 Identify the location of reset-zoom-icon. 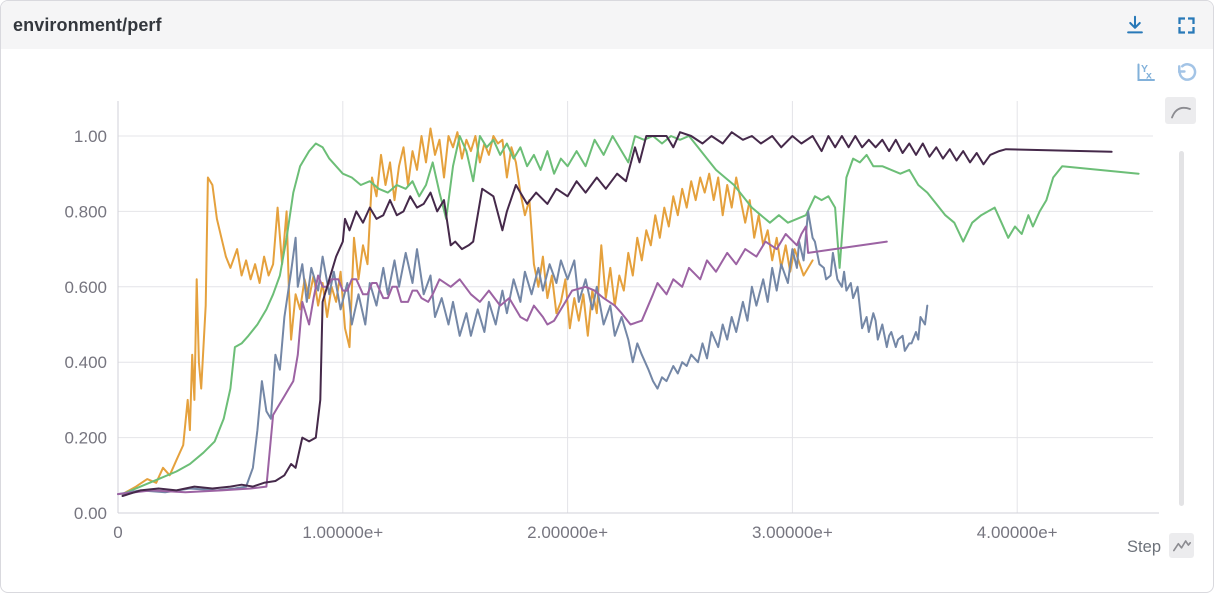
(1187, 71).